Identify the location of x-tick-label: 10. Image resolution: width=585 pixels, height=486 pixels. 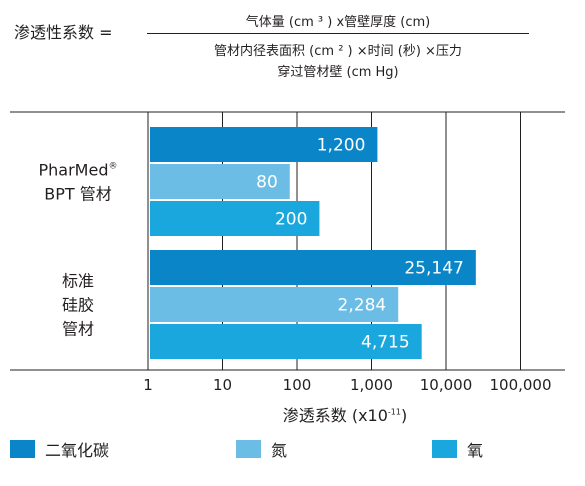
(222, 385).